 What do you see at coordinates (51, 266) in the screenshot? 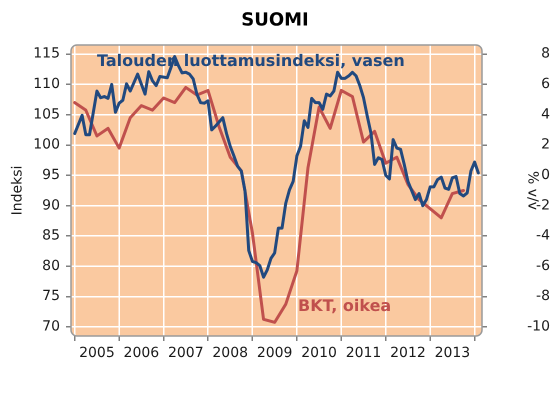
I see `y-tick-label: 80` at bounding box center [51, 266].